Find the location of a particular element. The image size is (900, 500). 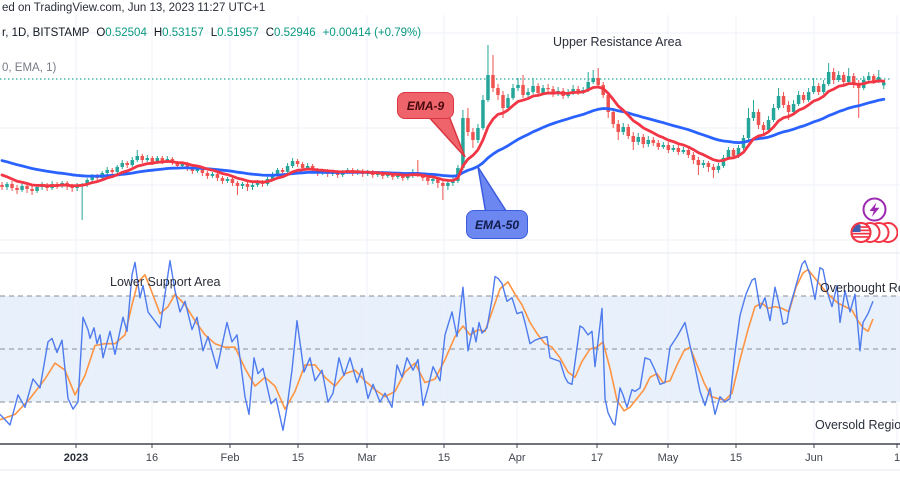

x-axis-label: 1 is located at coordinates (896, 458).